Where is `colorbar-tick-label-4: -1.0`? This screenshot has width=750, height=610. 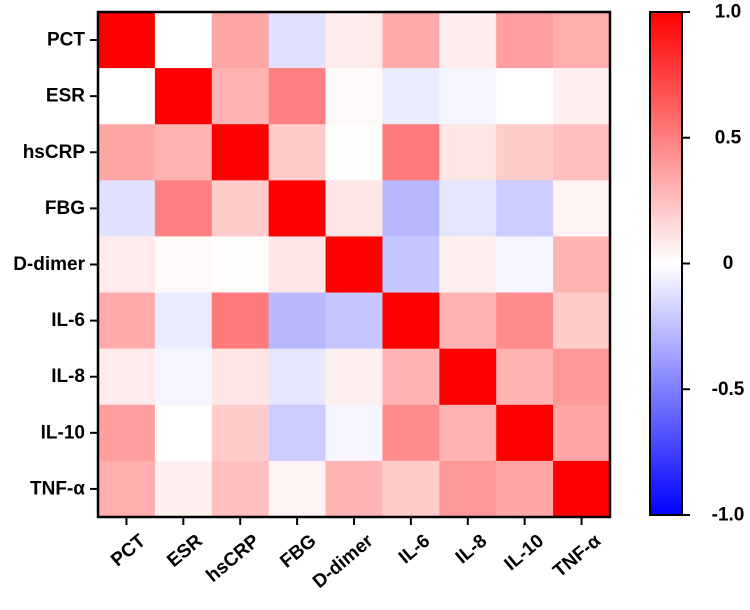 colorbar-tick-label-4: -1.0 is located at coordinates (728, 515).